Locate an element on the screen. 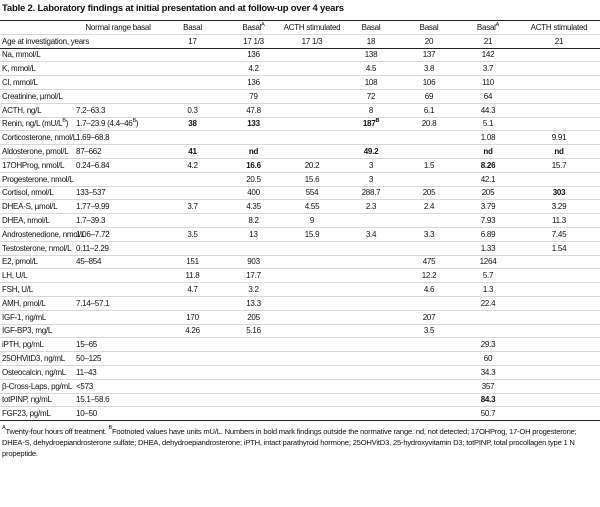 This screenshot has width=600, height=507. cell-text: 21 is located at coordinates (488, 41).